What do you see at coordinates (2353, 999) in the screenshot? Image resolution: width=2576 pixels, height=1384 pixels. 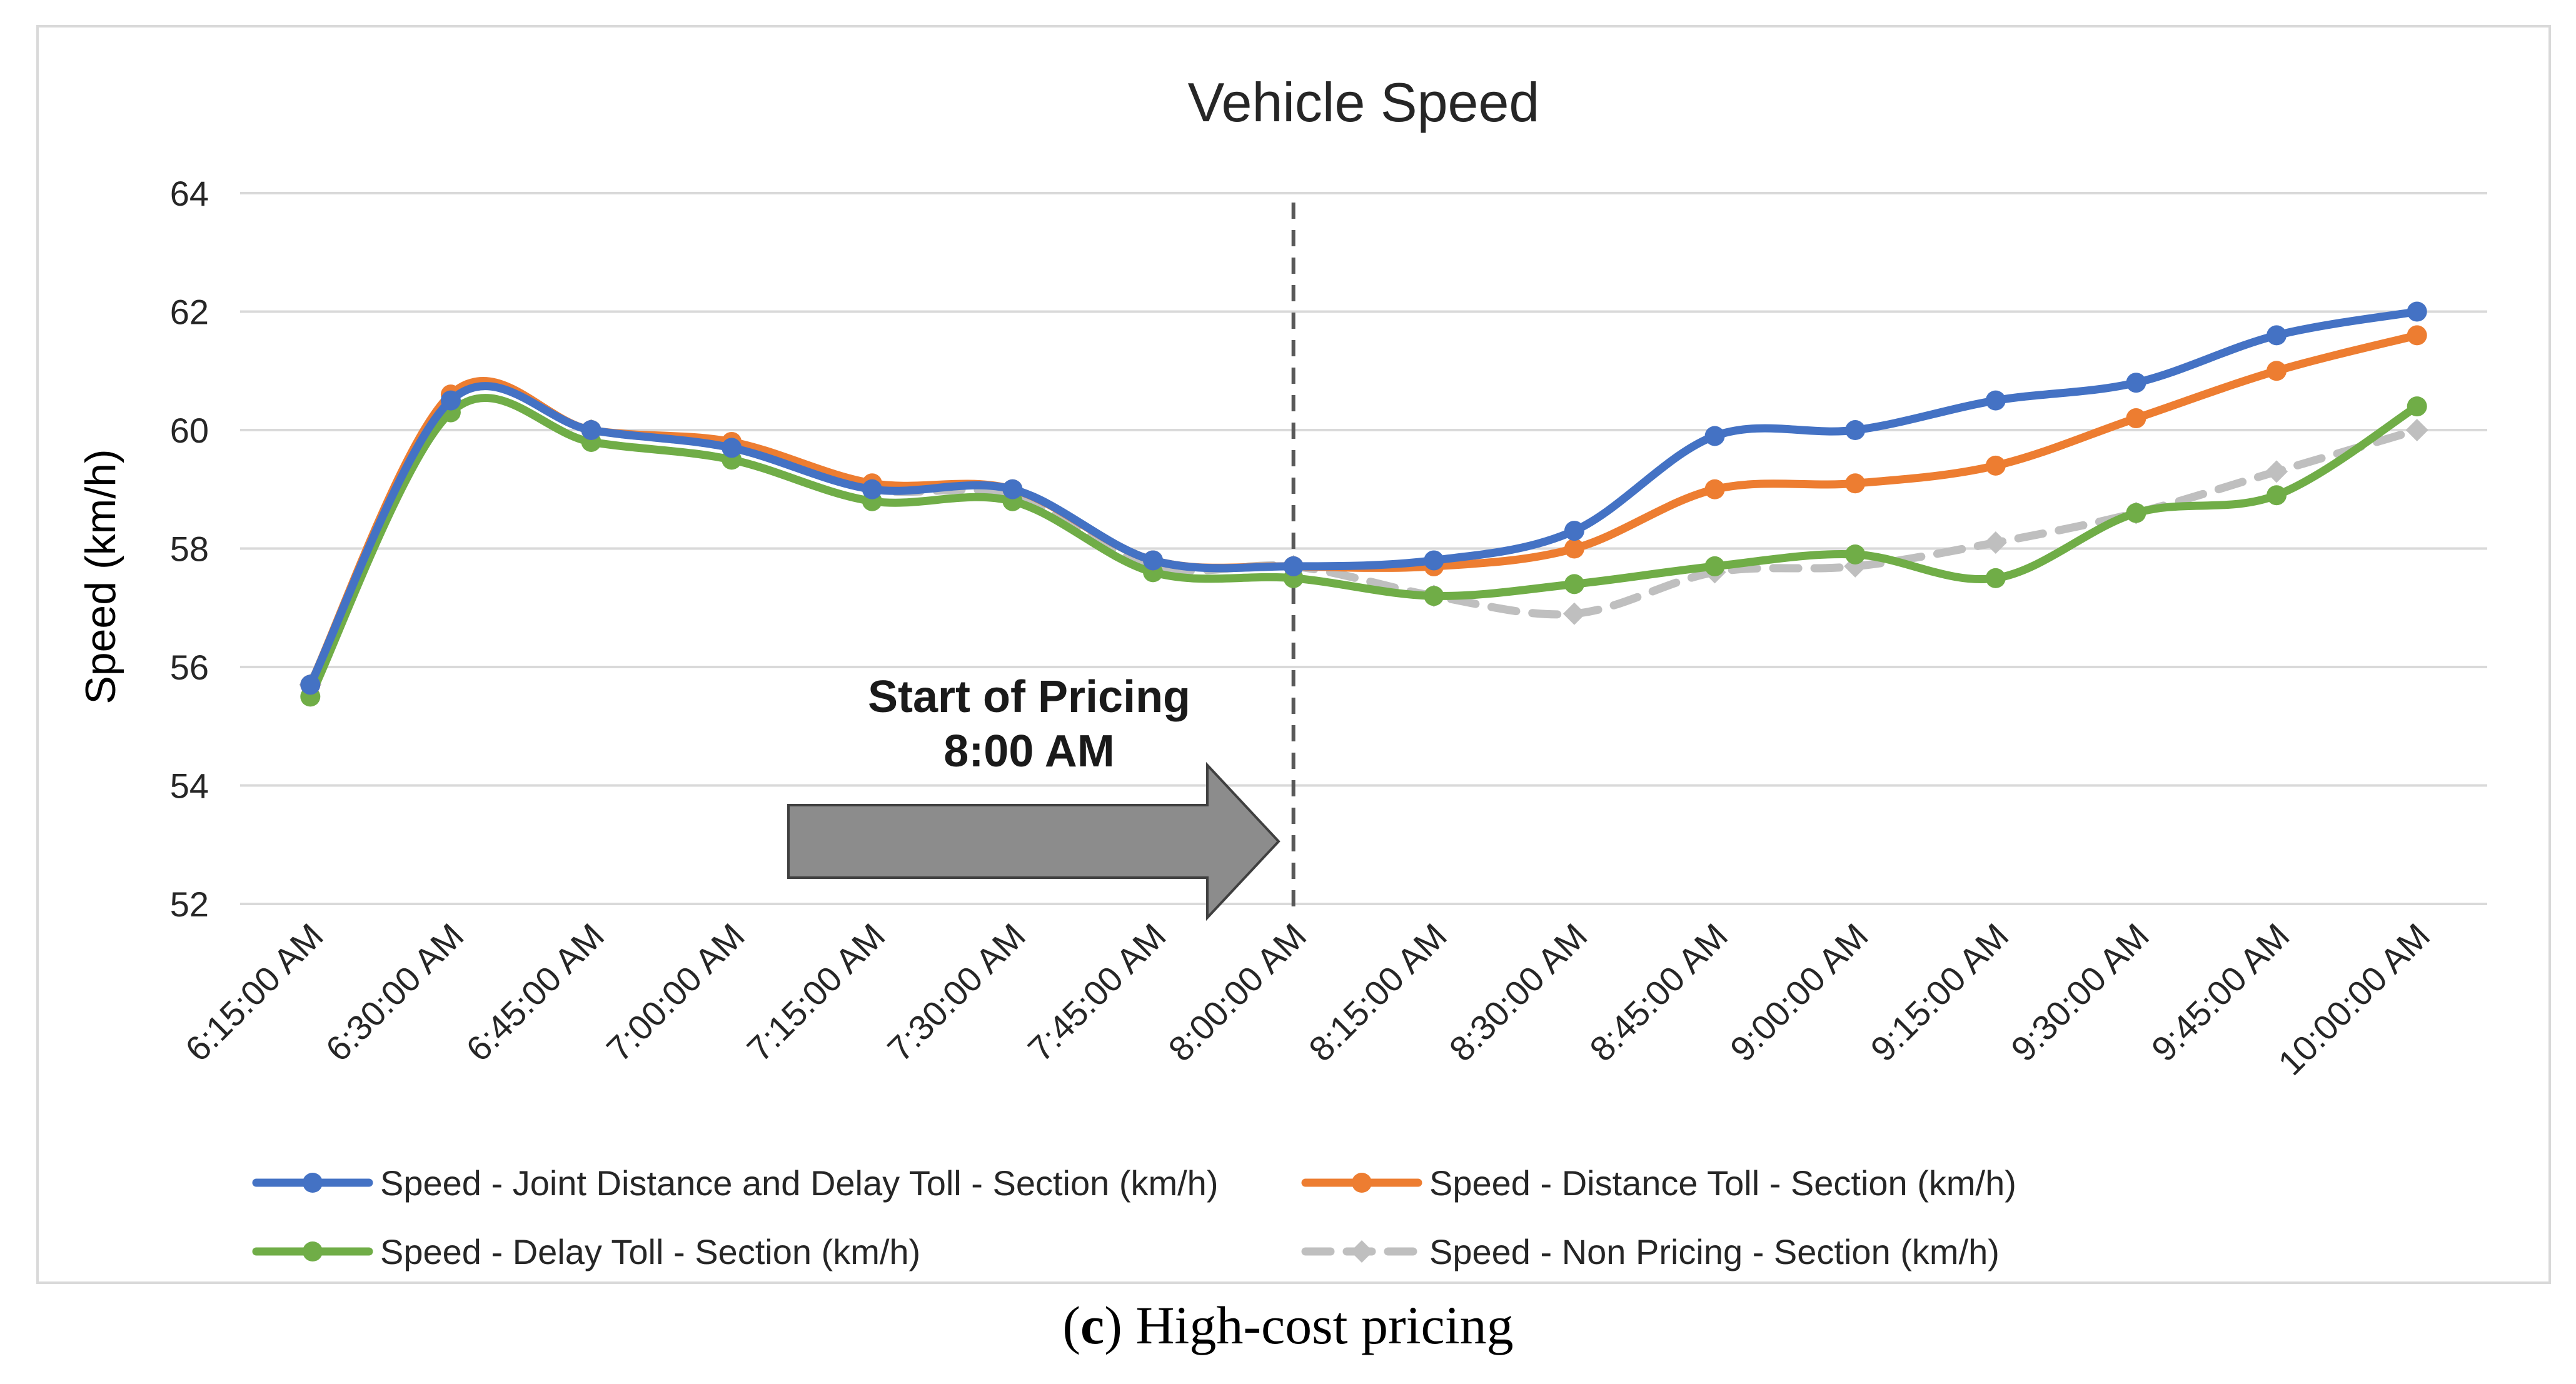 I see `x-tick-label: 10:00:00 AM` at bounding box center [2353, 999].